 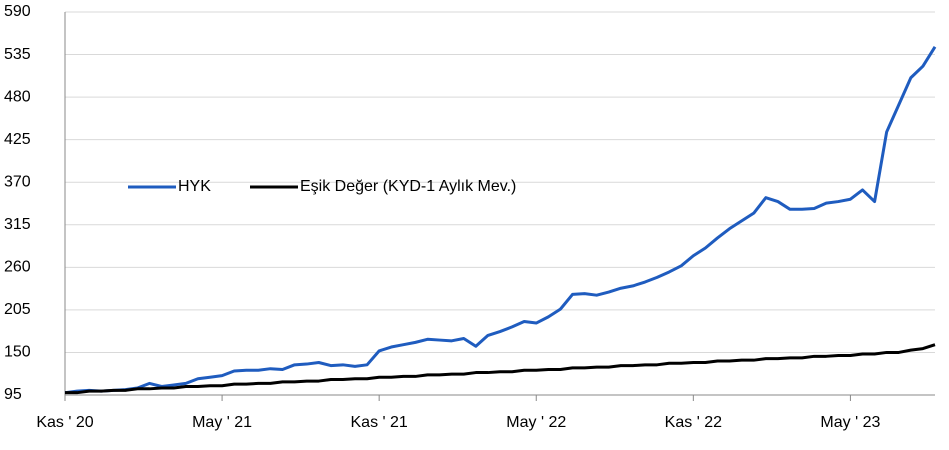 I want to click on legend-label: Eşik Değer (KYD-1 Aylık Mev.), so click(x=408, y=186).